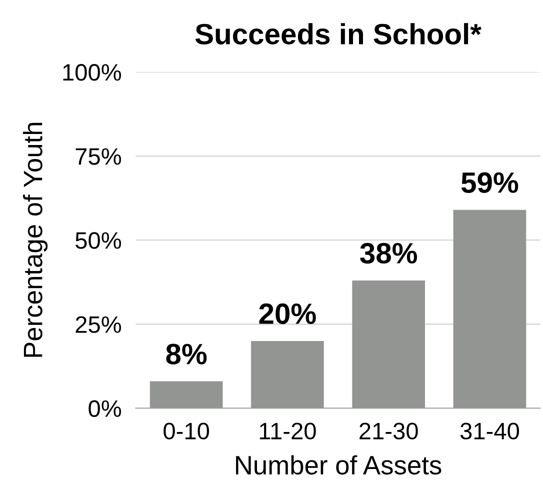 Image resolution: width=543 pixels, height=493 pixels. I want to click on x-tick-label: 0-10, so click(187, 431).